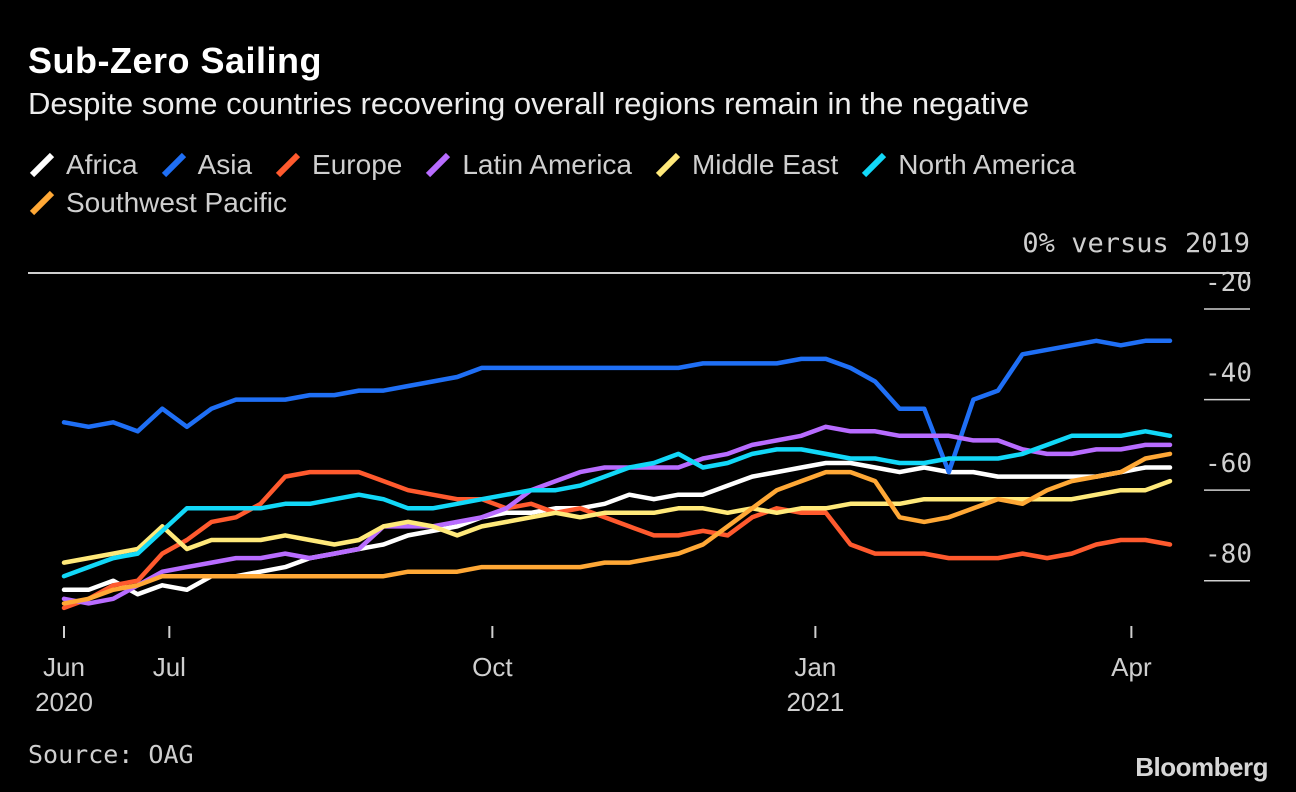 The width and height of the screenshot is (1296, 792). I want to click on legend-label: Africa, so click(102, 164).